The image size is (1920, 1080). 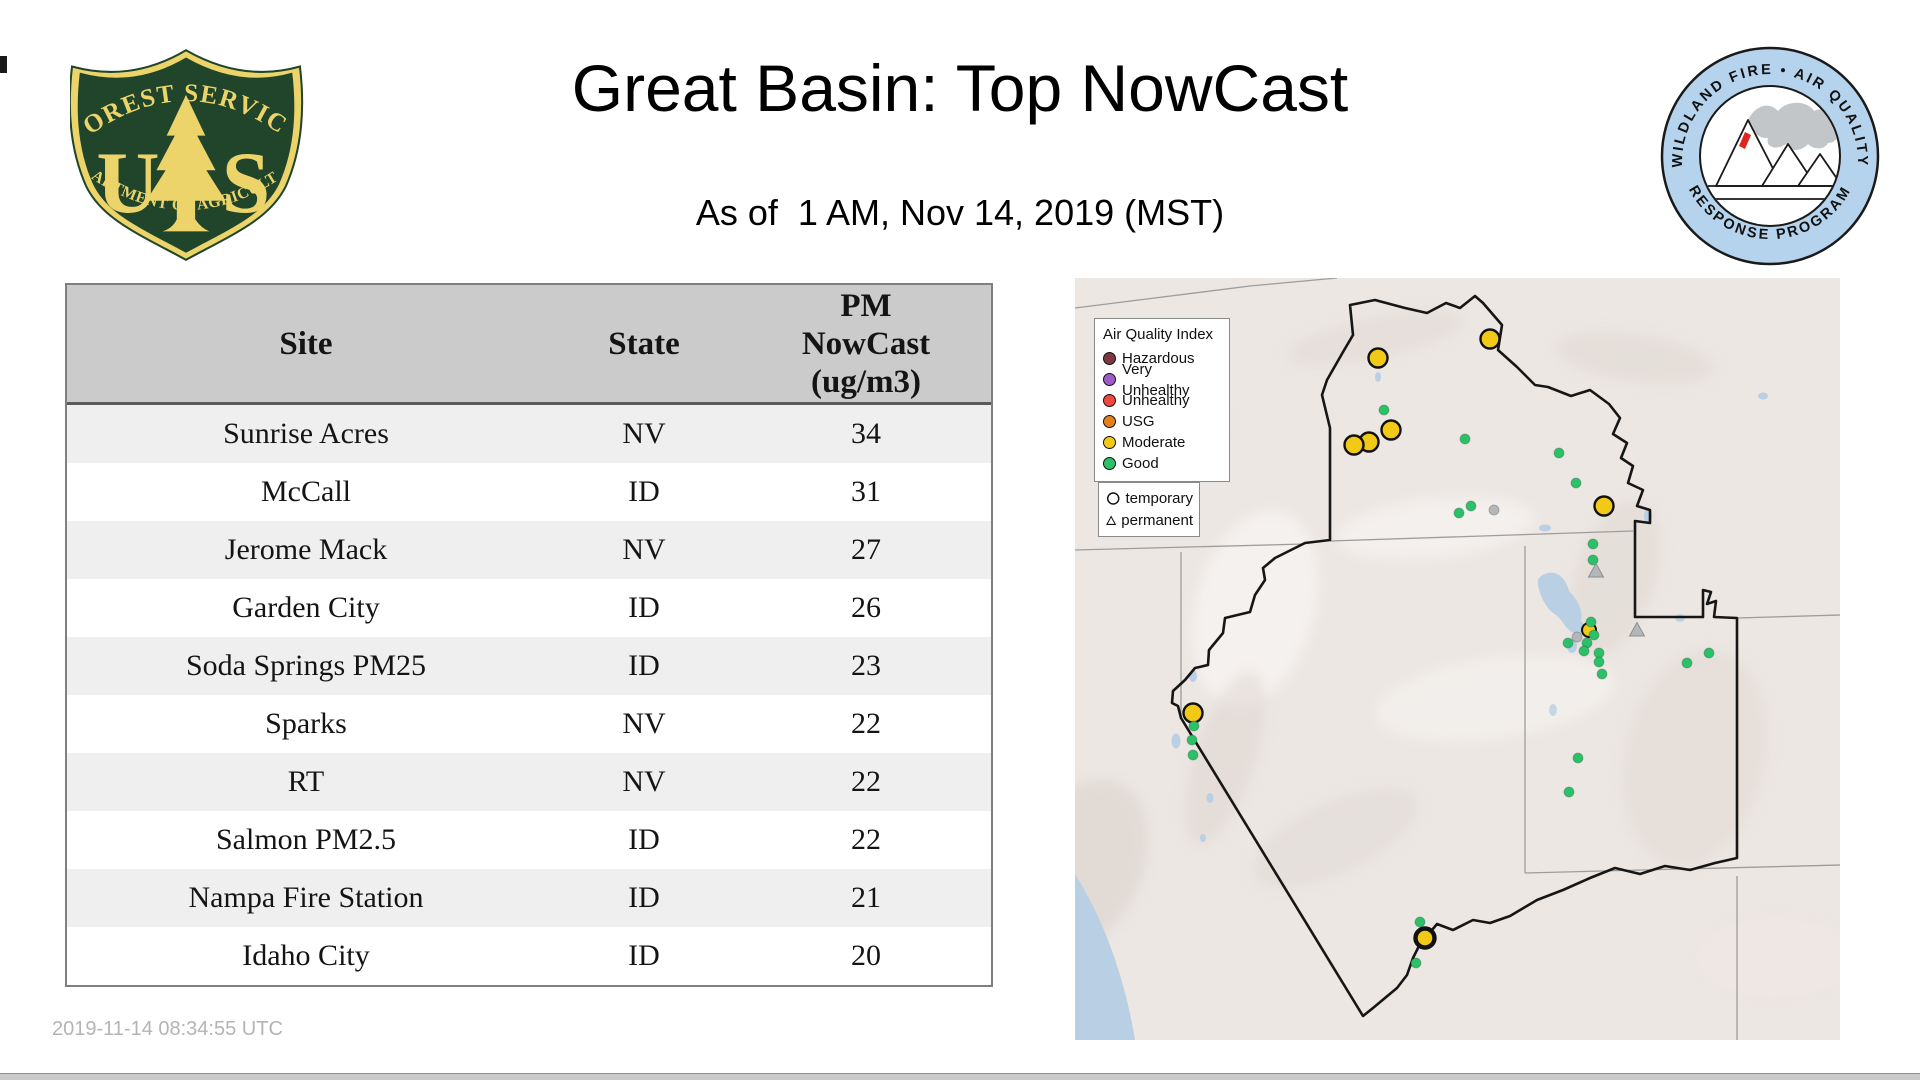 What do you see at coordinates (1159, 498) in the screenshot?
I see `legend-label: temporary` at bounding box center [1159, 498].